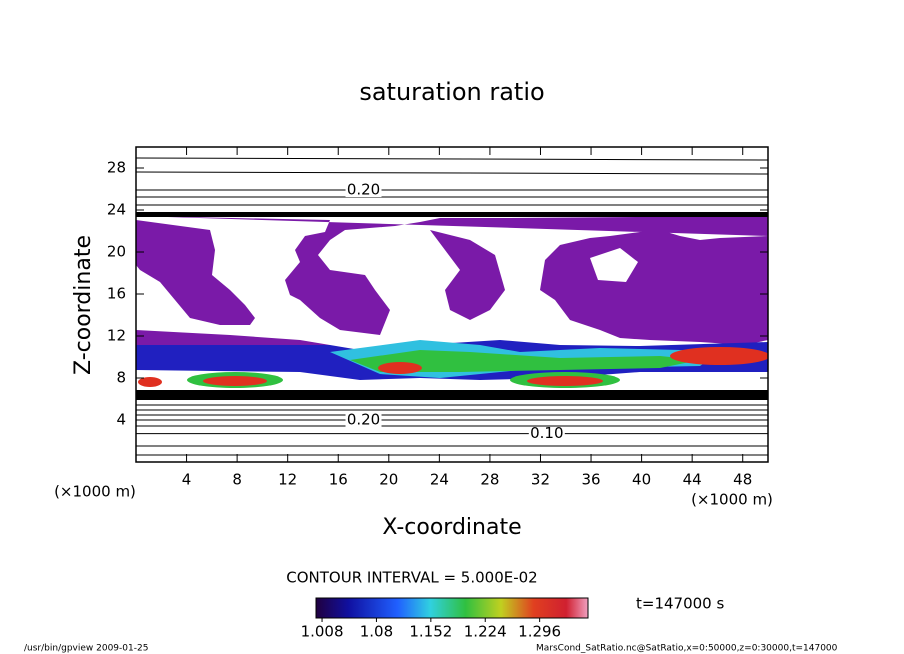 This screenshot has width=904, height=654. Describe the element at coordinates (86, 649) in the screenshot. I see `footer-left: /usr/bin/gpview 2009-01-25` at that location.